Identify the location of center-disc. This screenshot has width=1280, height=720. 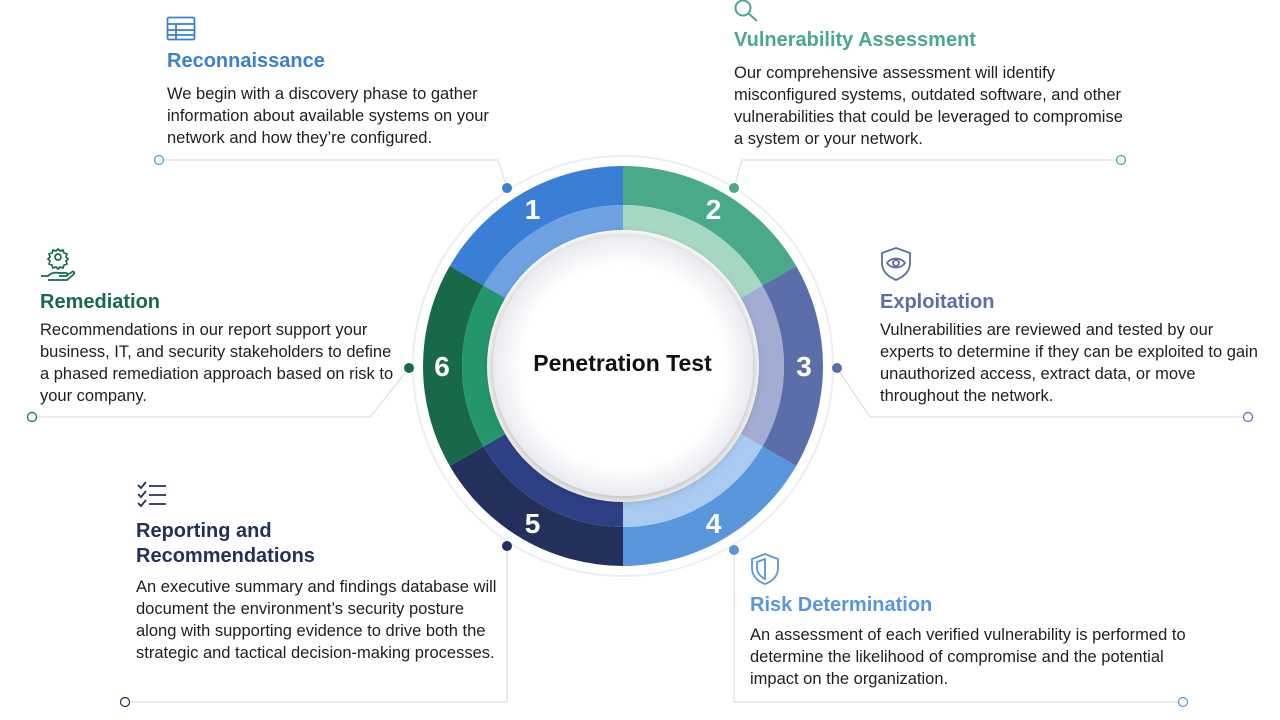
(623, 366).